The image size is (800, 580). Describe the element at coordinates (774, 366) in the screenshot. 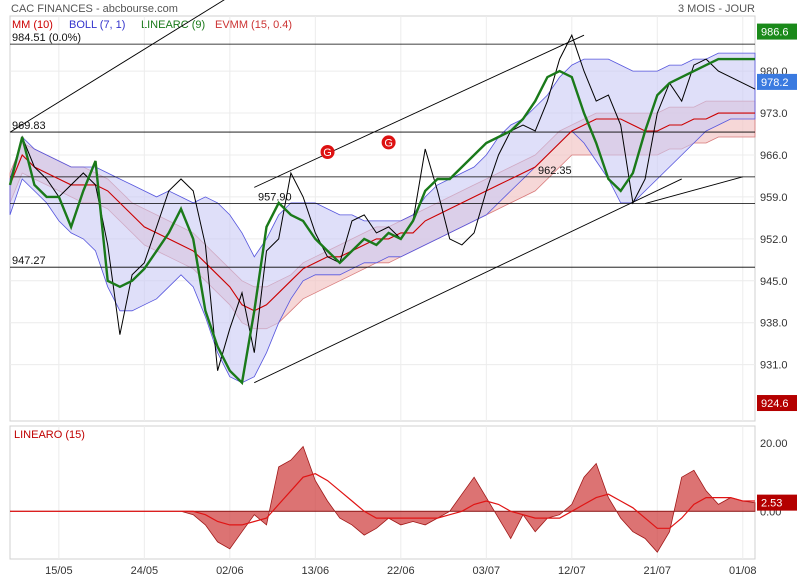

I see `y-tick-label: 931.0` at that location.